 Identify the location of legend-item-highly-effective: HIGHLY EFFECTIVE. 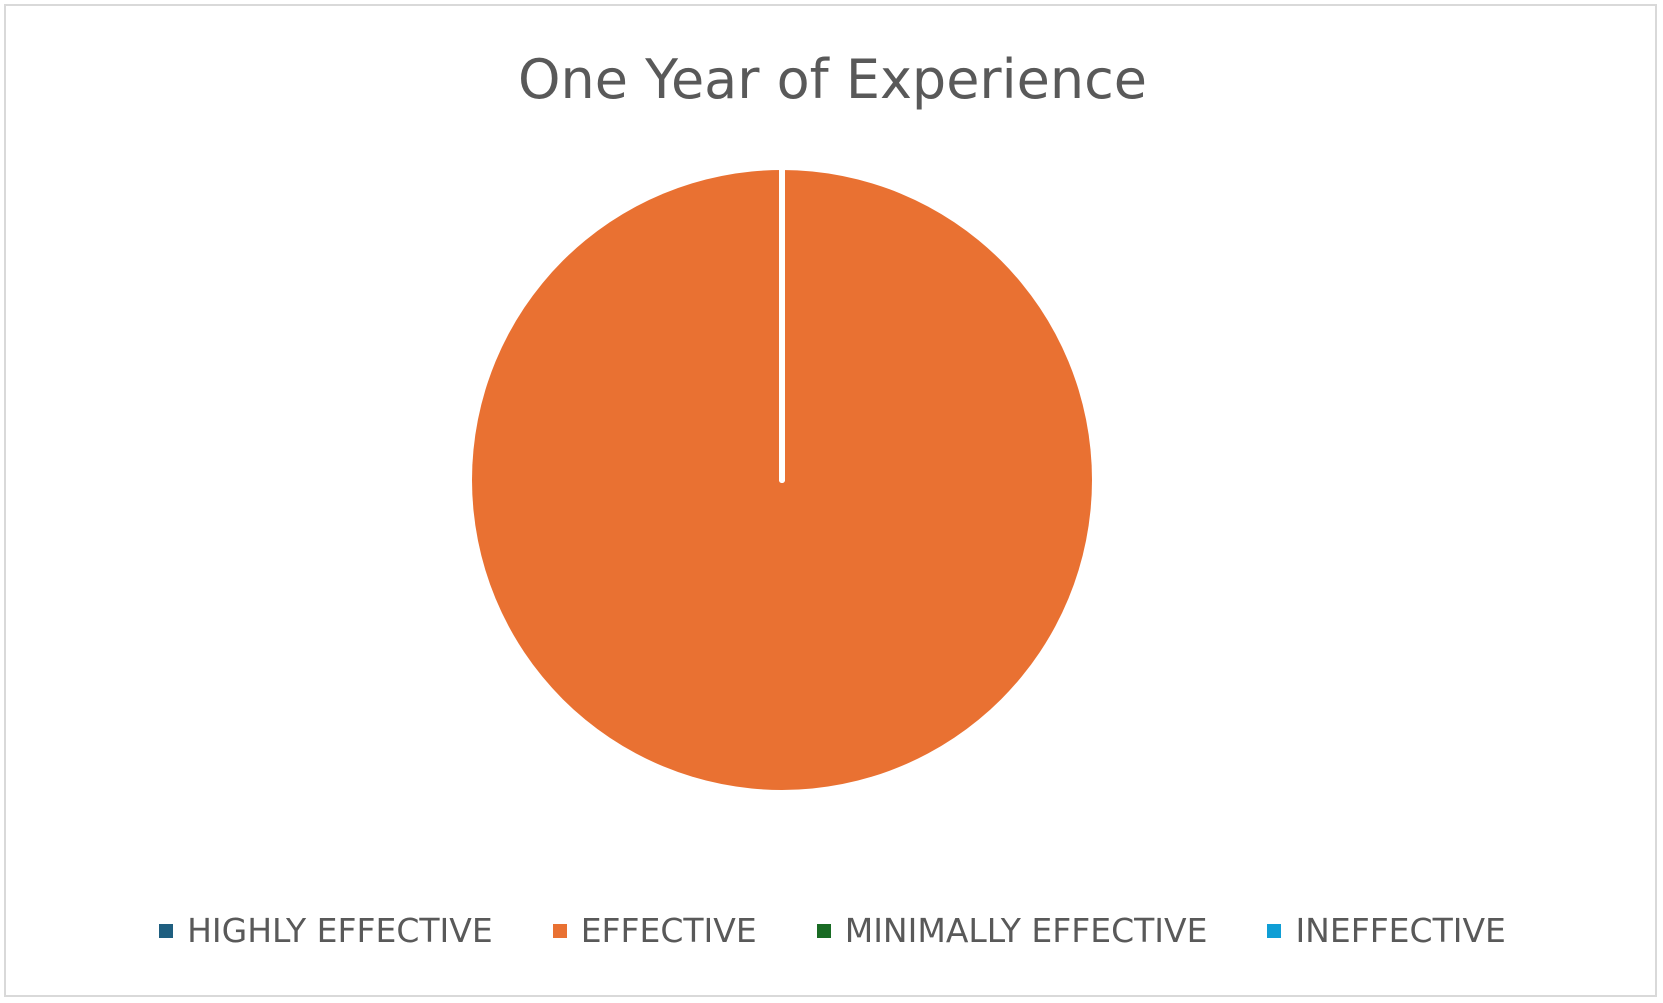
(326, 930).